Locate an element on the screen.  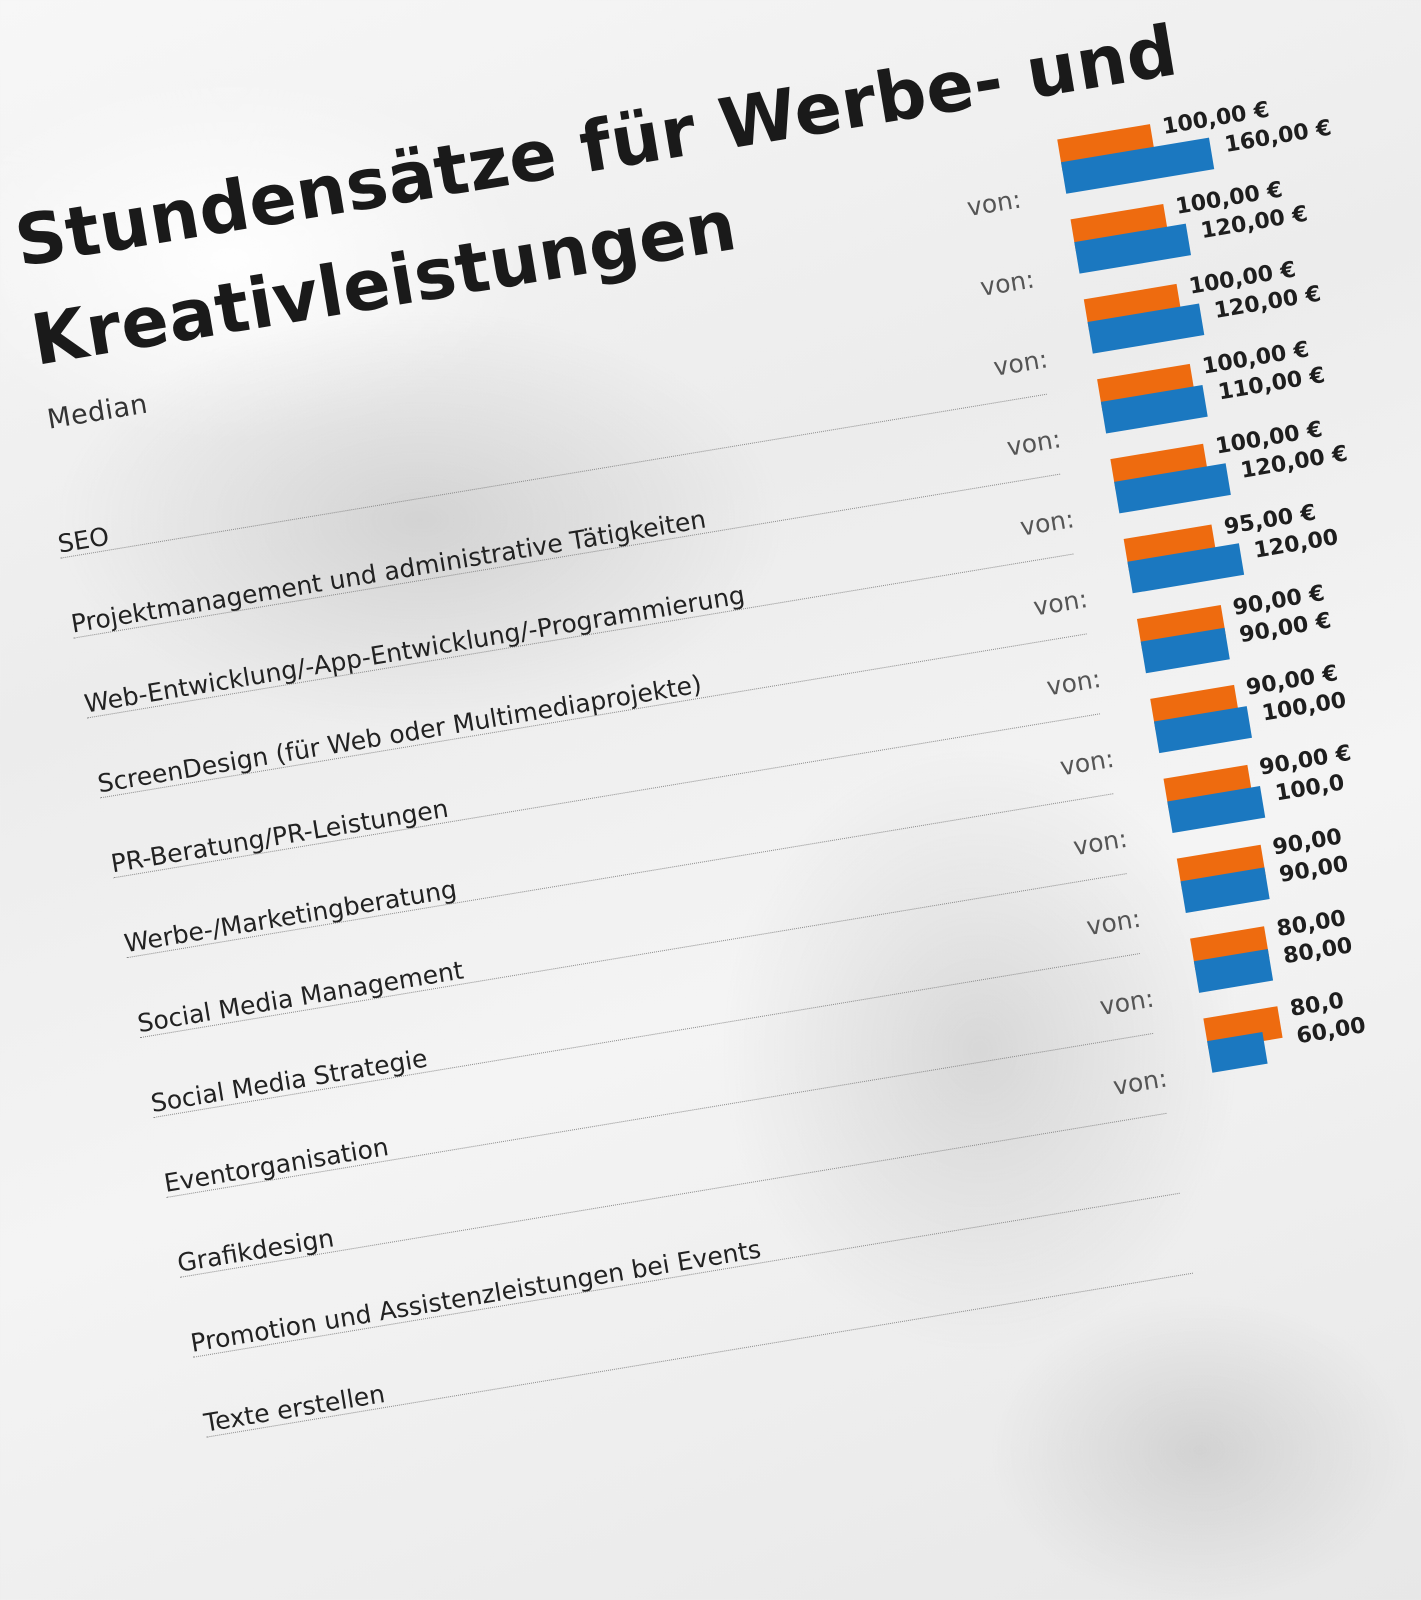
median-legend-label: Median is located at coordinates (97, 412).